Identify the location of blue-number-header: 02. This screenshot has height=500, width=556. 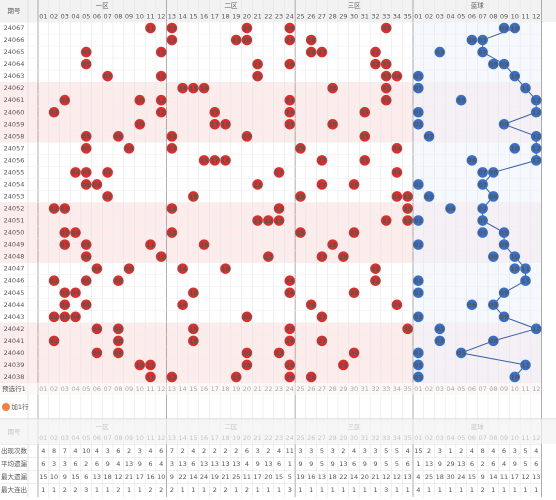
(429, 17).